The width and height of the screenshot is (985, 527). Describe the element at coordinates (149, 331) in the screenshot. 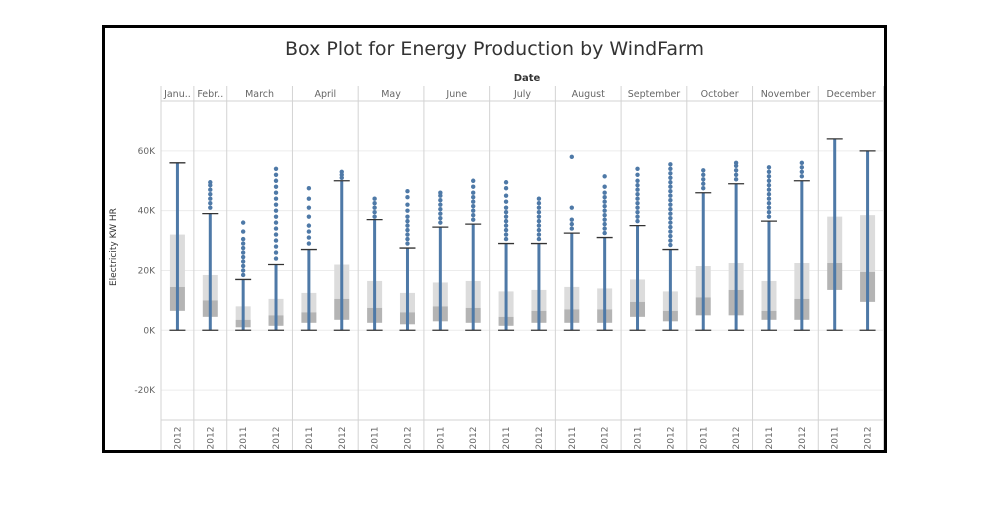

I see `y-tick-label: 0K` at that location.